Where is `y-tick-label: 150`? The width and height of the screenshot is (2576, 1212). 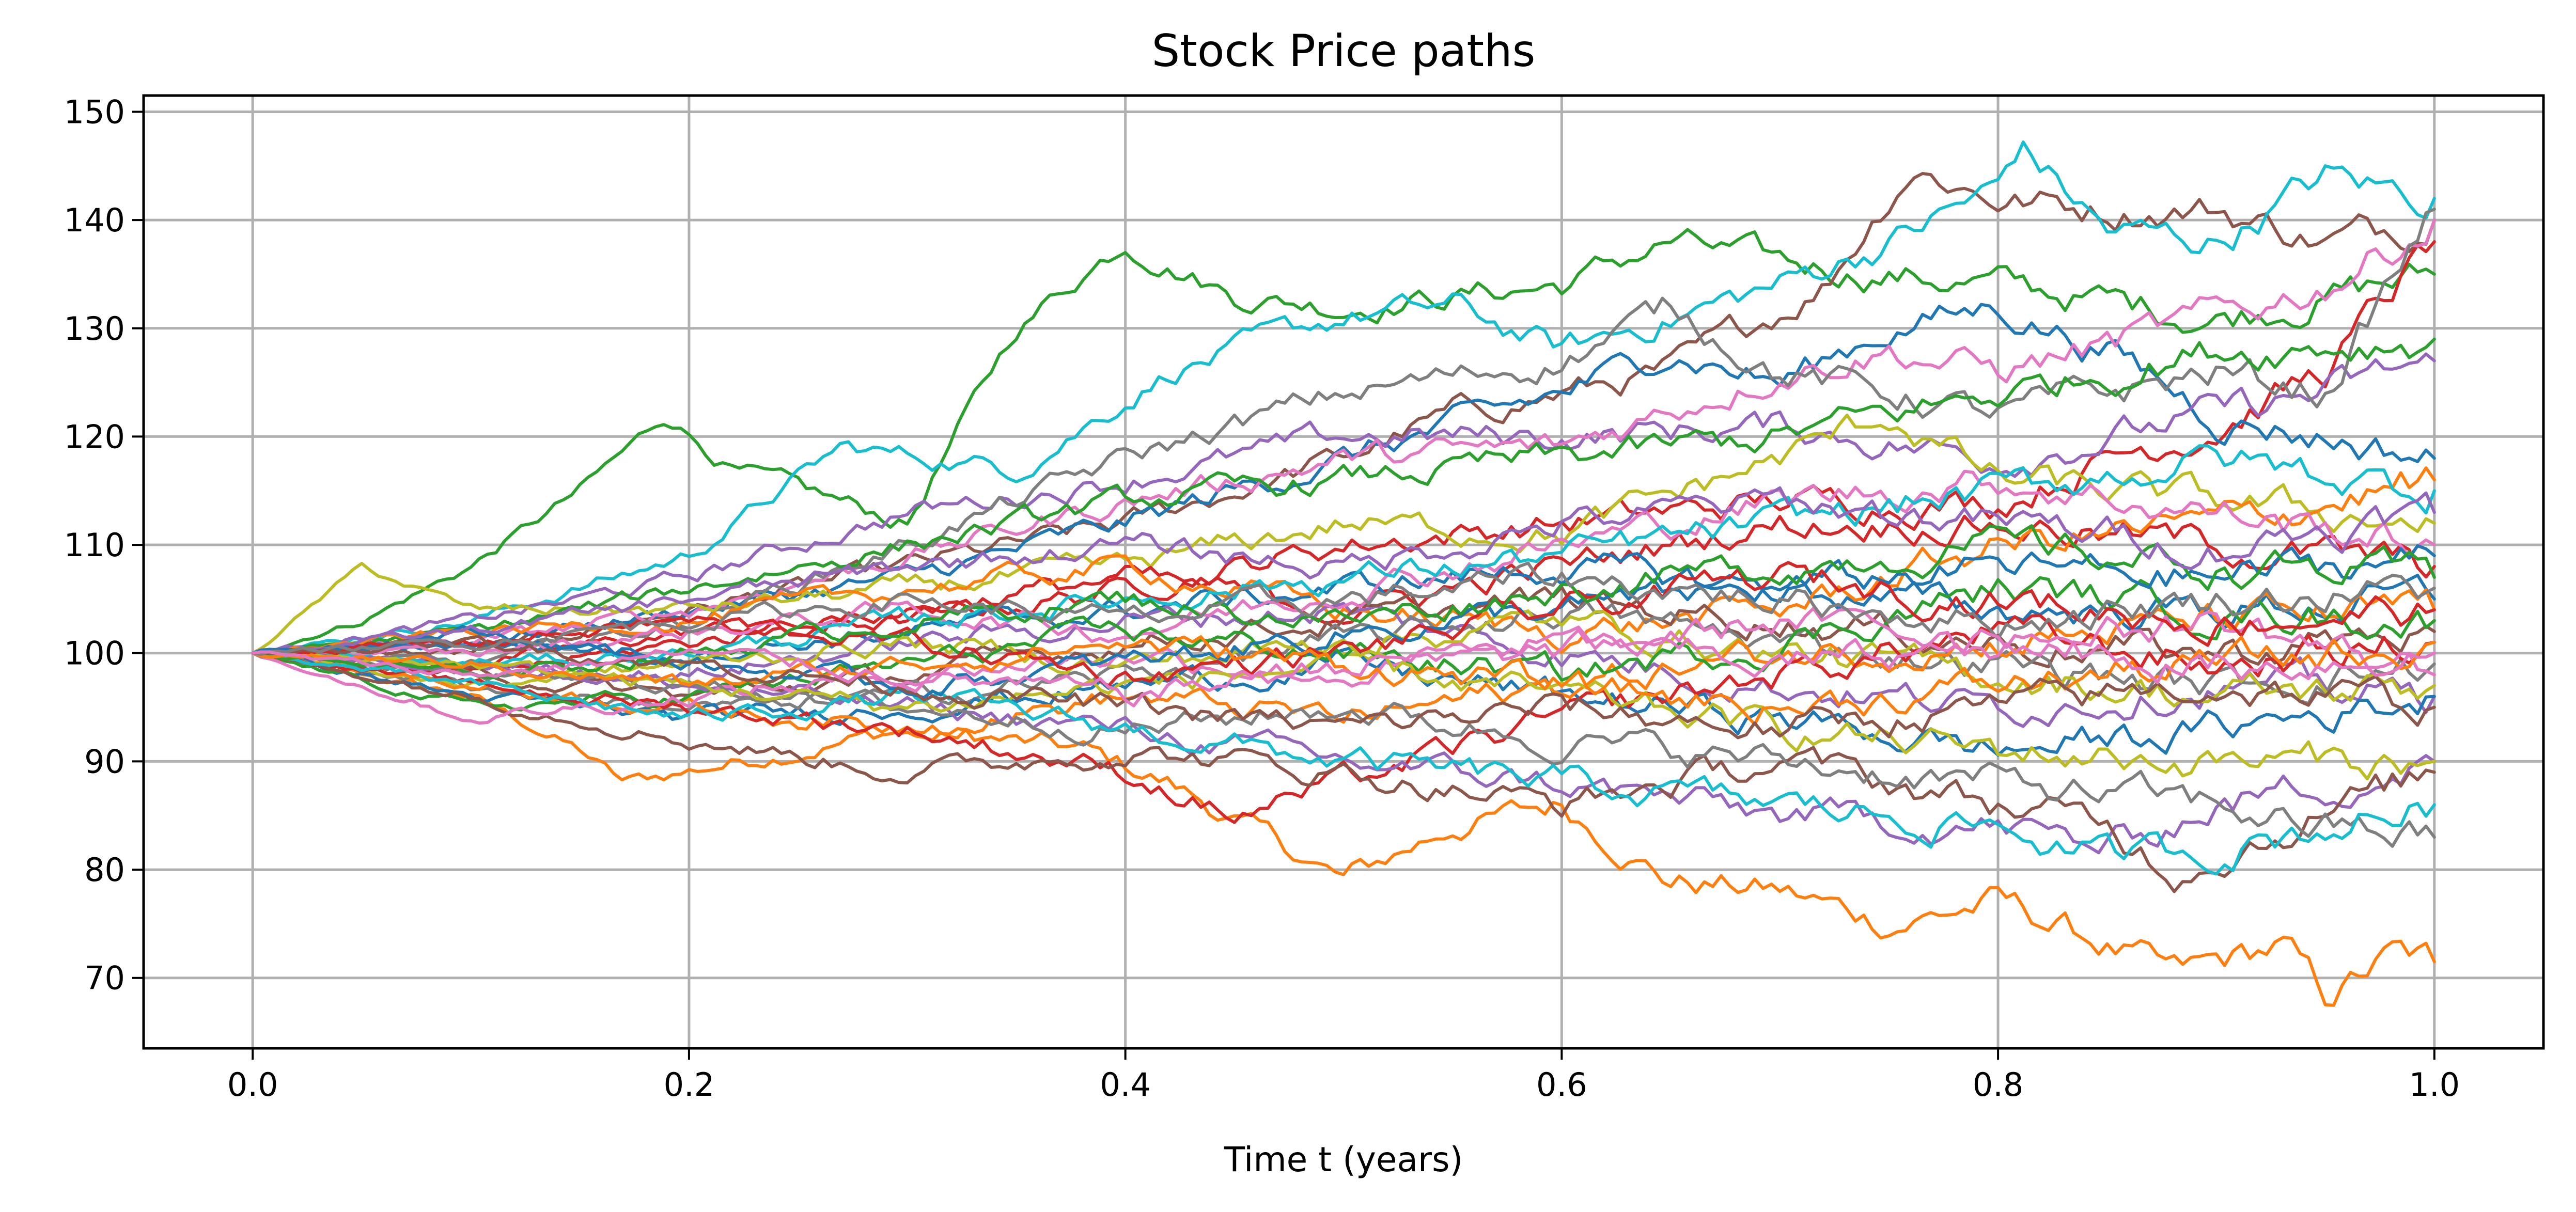
y-tick-label: 150 is located at coordinates (95, 112).